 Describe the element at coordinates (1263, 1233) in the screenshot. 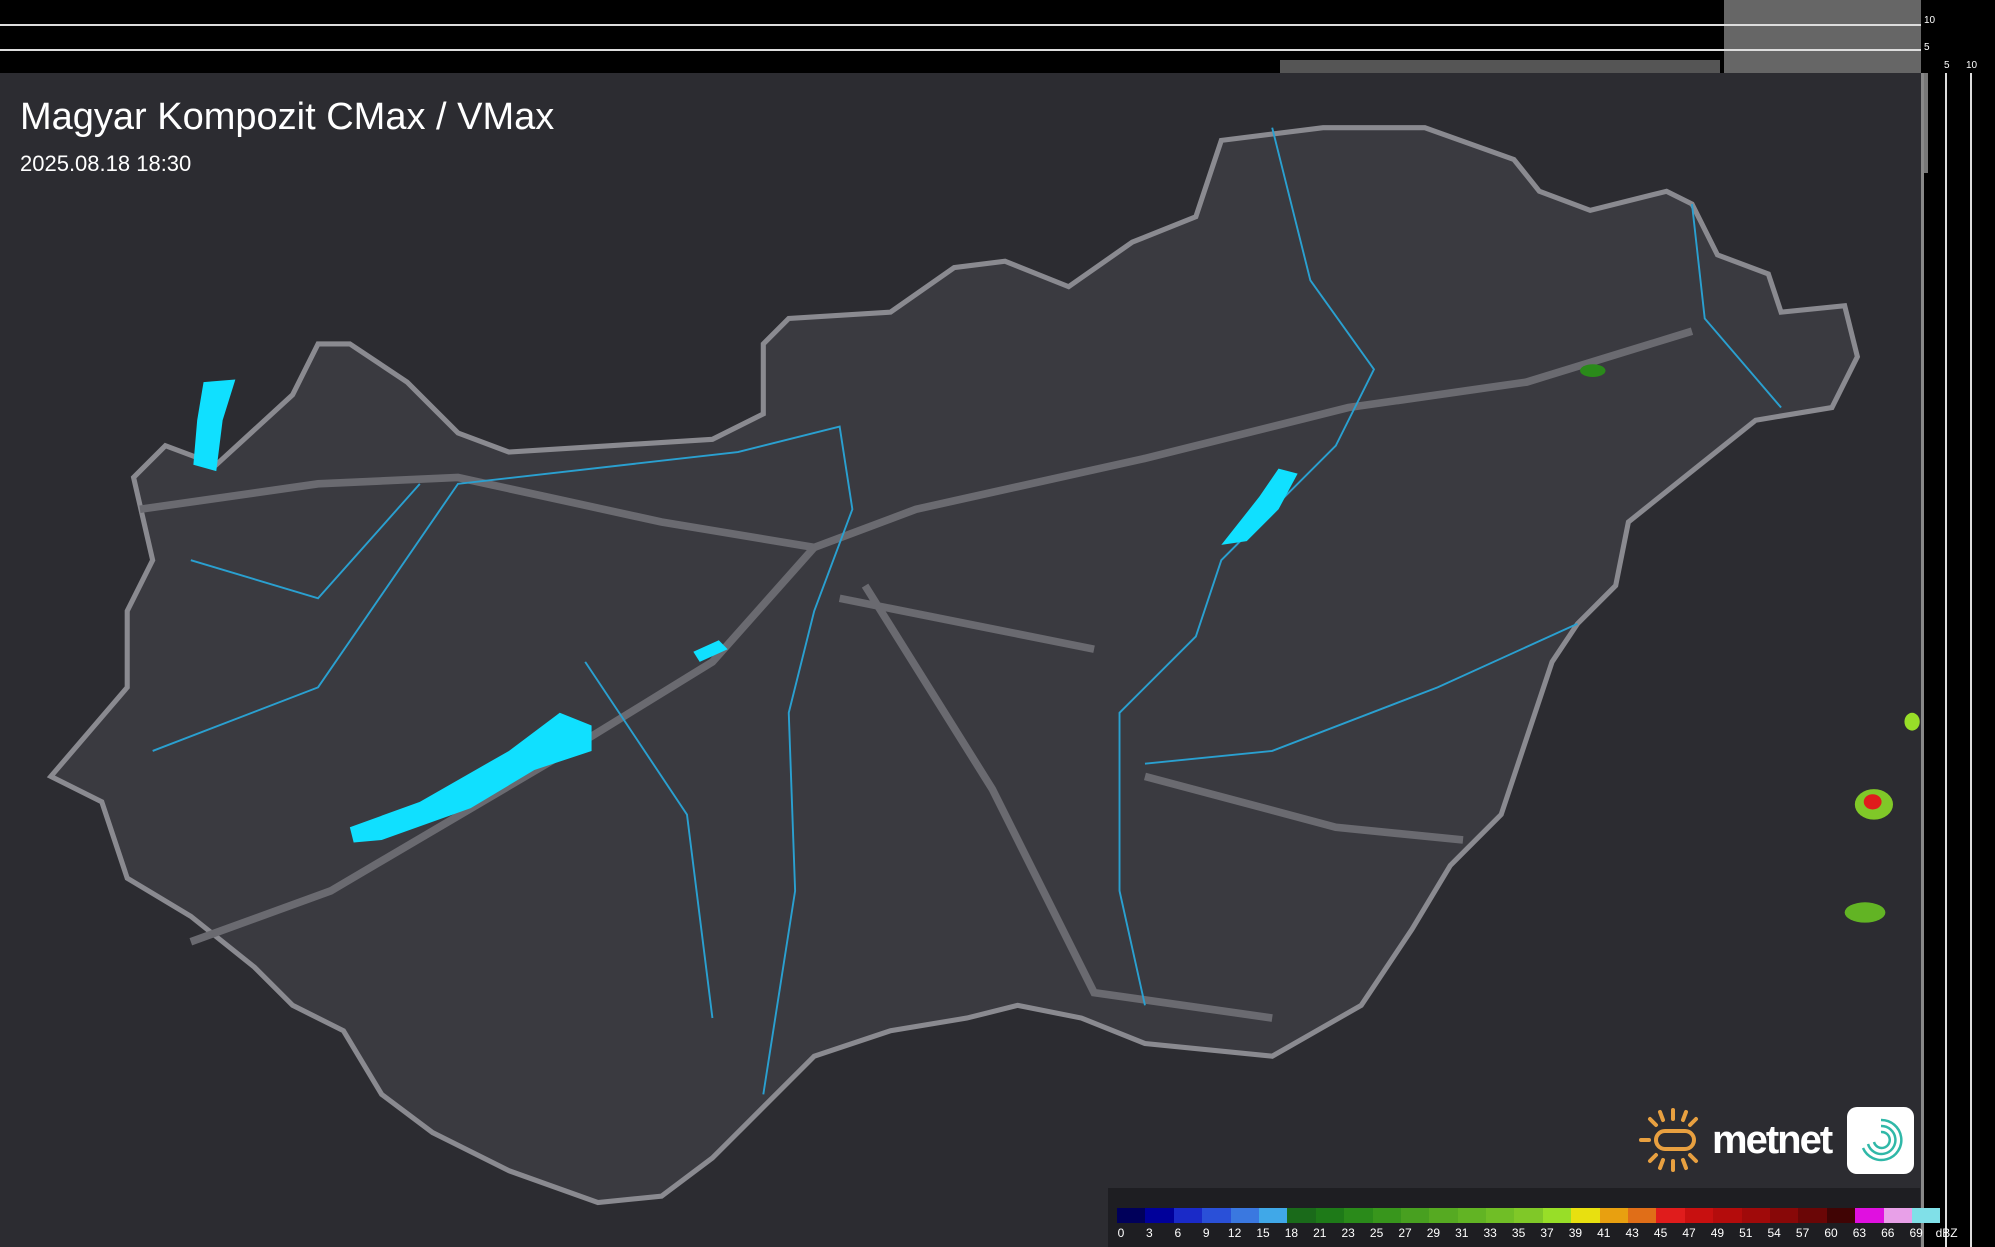

I see `legend-label: 15` at that location.